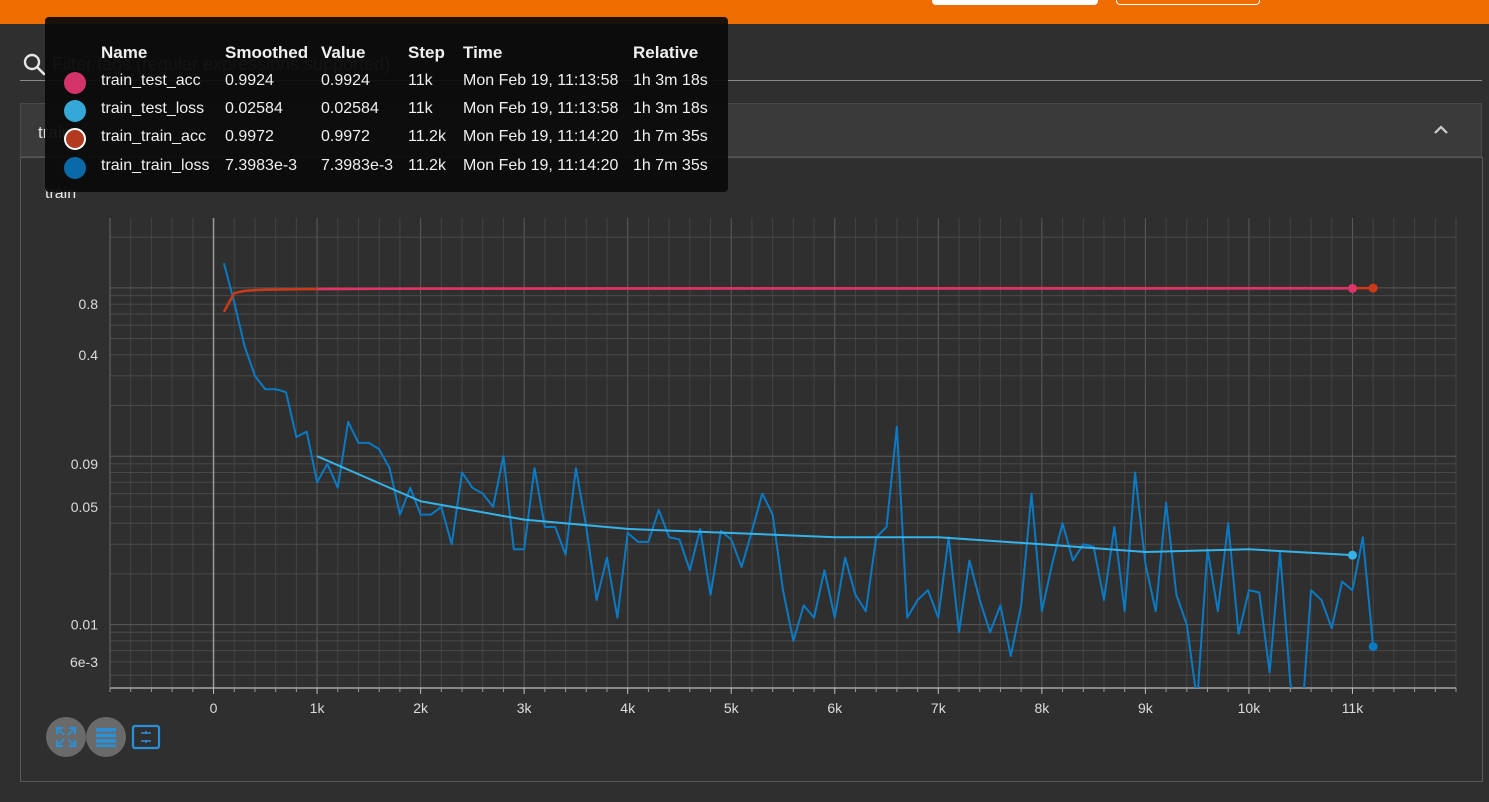 The height and width of the screenshot is (802, 1489). I want to click on y-tick-label: 0.4, so click(89, 355).